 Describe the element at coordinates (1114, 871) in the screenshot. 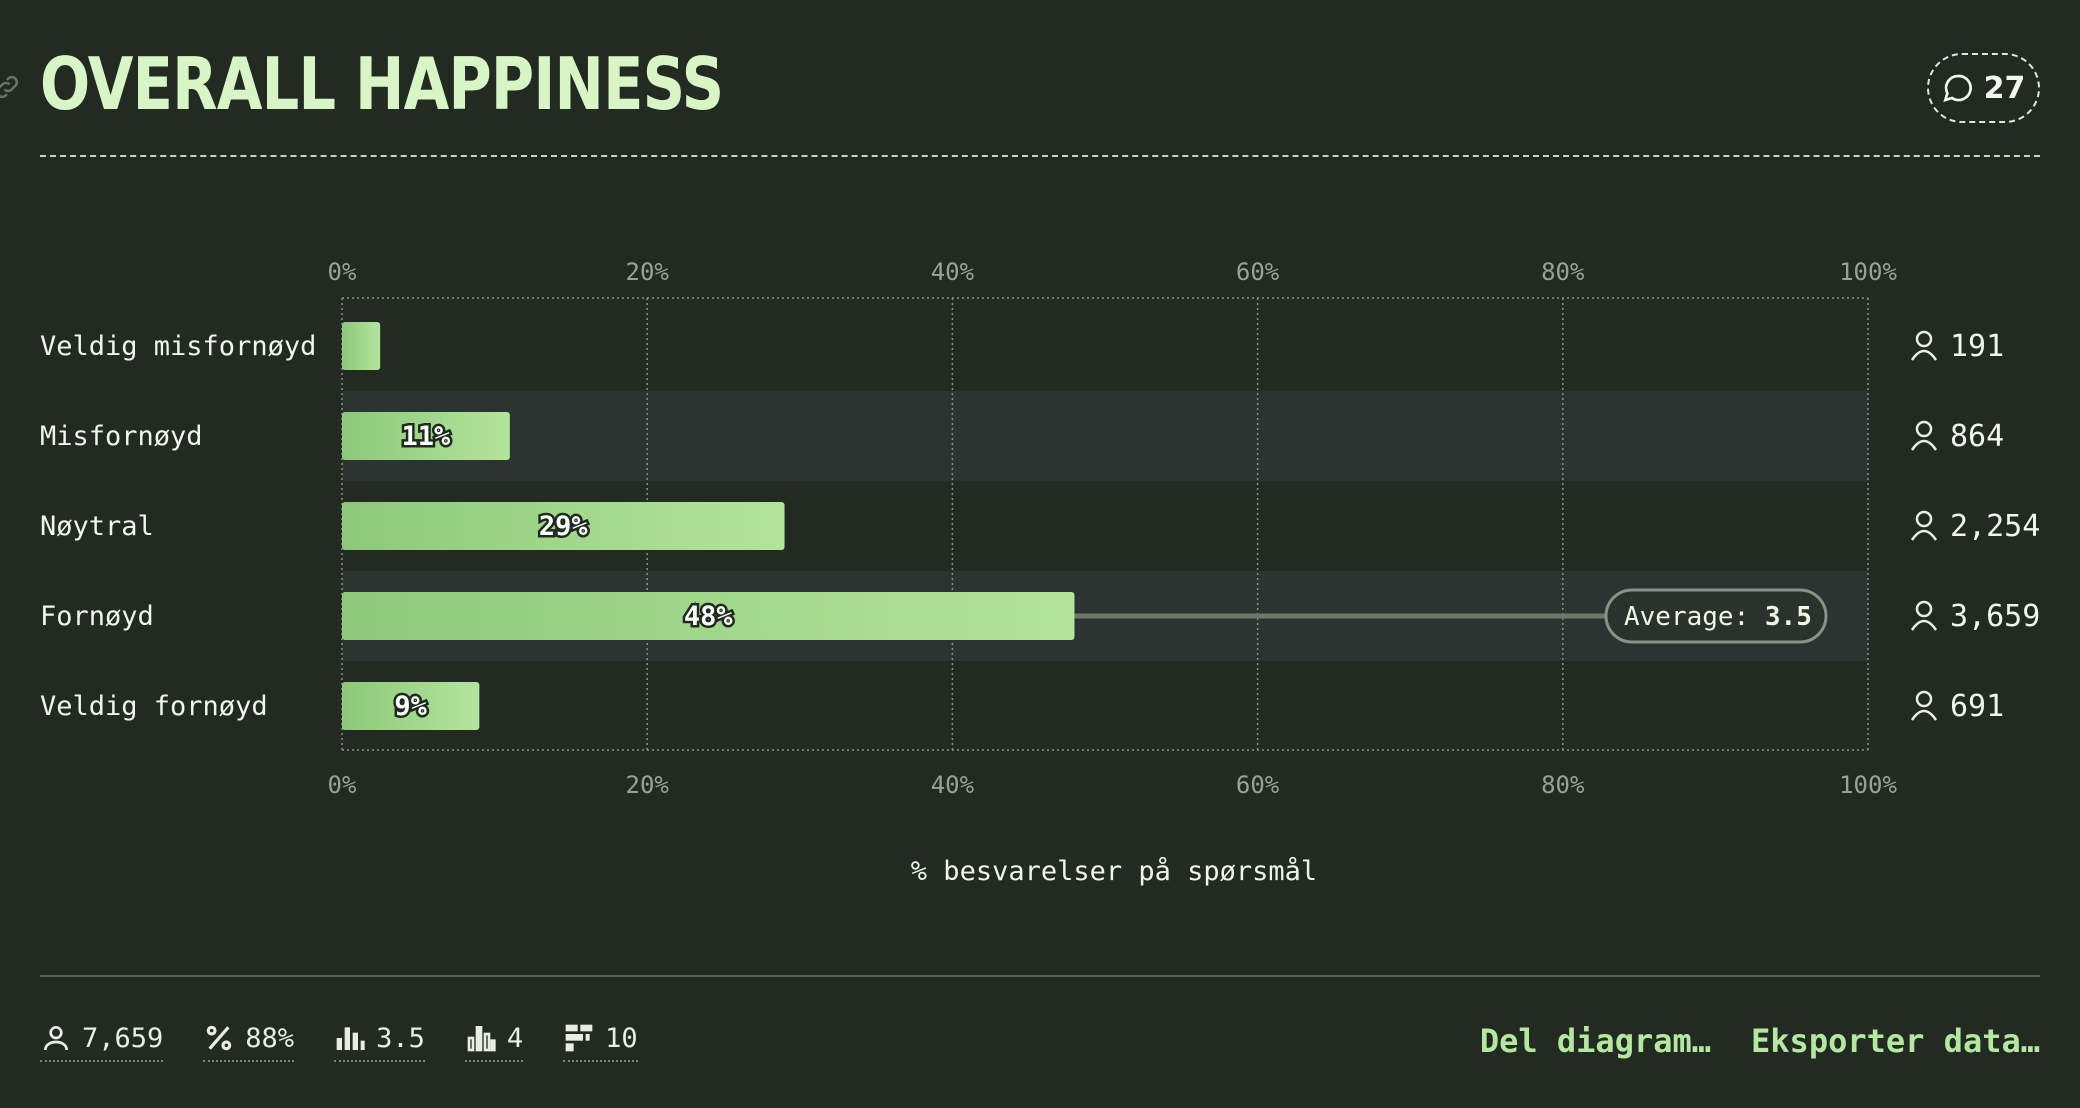

I see `x-axis-title: % besvarelser på spørsmål` at that location.